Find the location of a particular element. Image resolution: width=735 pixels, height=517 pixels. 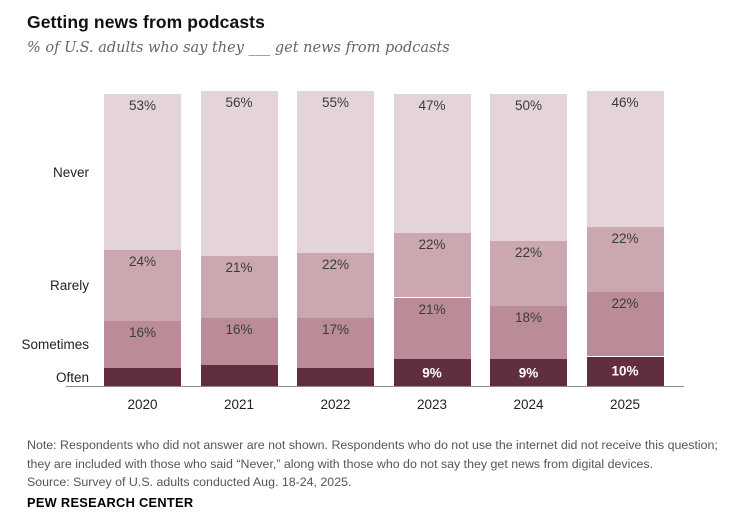

segment-often-2020 is located at coordinates (142, 377).